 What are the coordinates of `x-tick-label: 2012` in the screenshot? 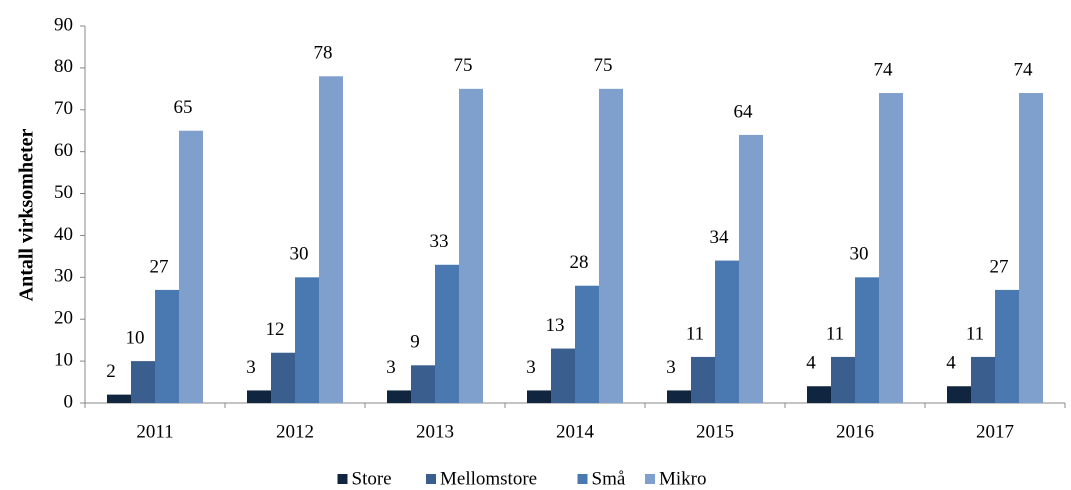 It's located at (295, 431).